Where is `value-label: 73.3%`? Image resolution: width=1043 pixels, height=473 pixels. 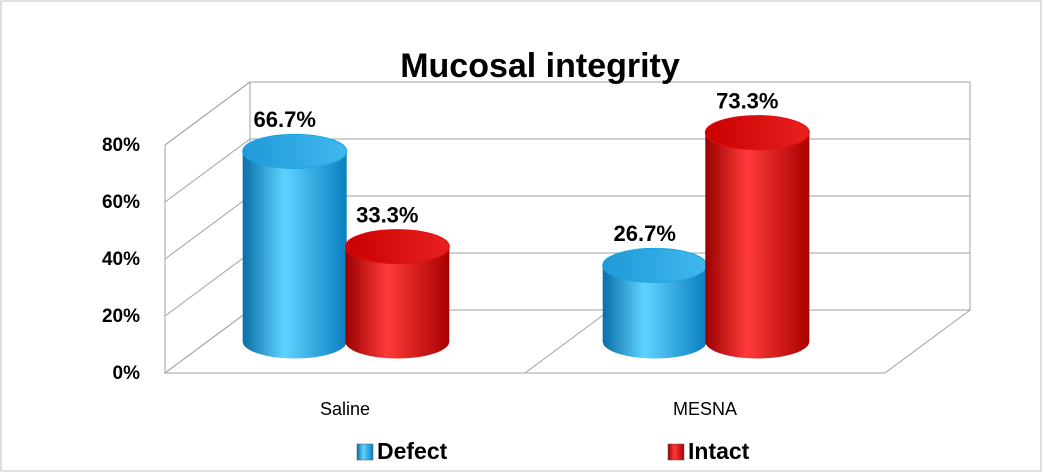 value-label: 73.3% is located at coordinates (747, 100).